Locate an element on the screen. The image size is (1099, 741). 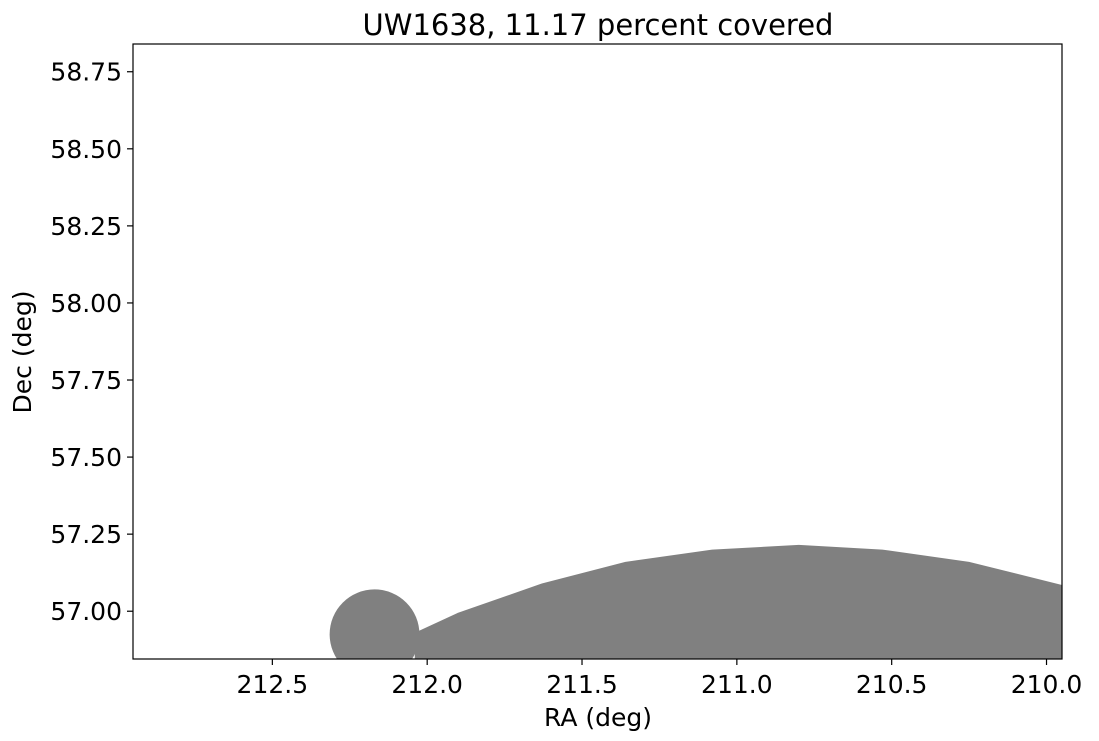
y-tick-label: 57.25 is located at coordinates (86, 534).